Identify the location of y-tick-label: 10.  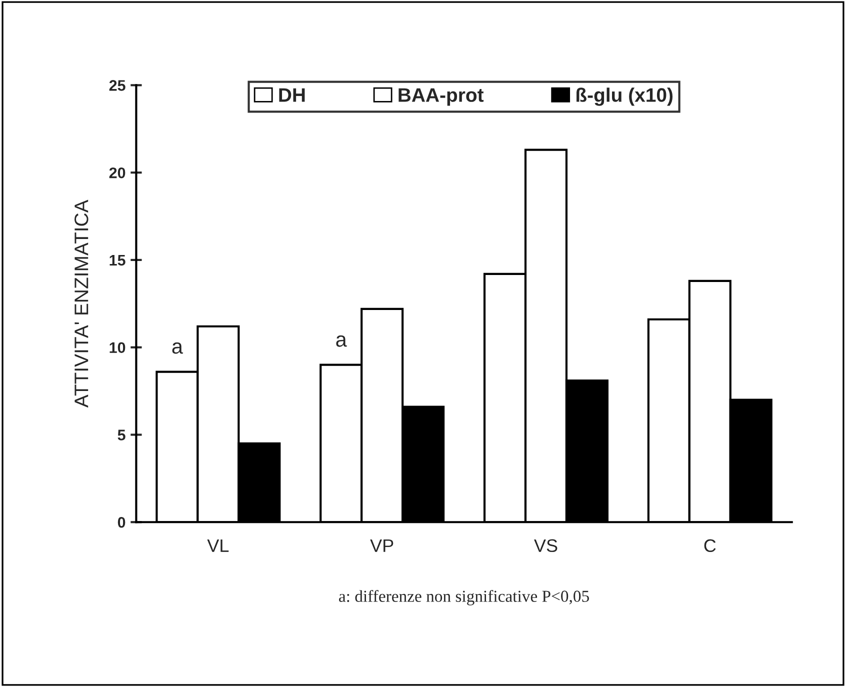
(118, 348).